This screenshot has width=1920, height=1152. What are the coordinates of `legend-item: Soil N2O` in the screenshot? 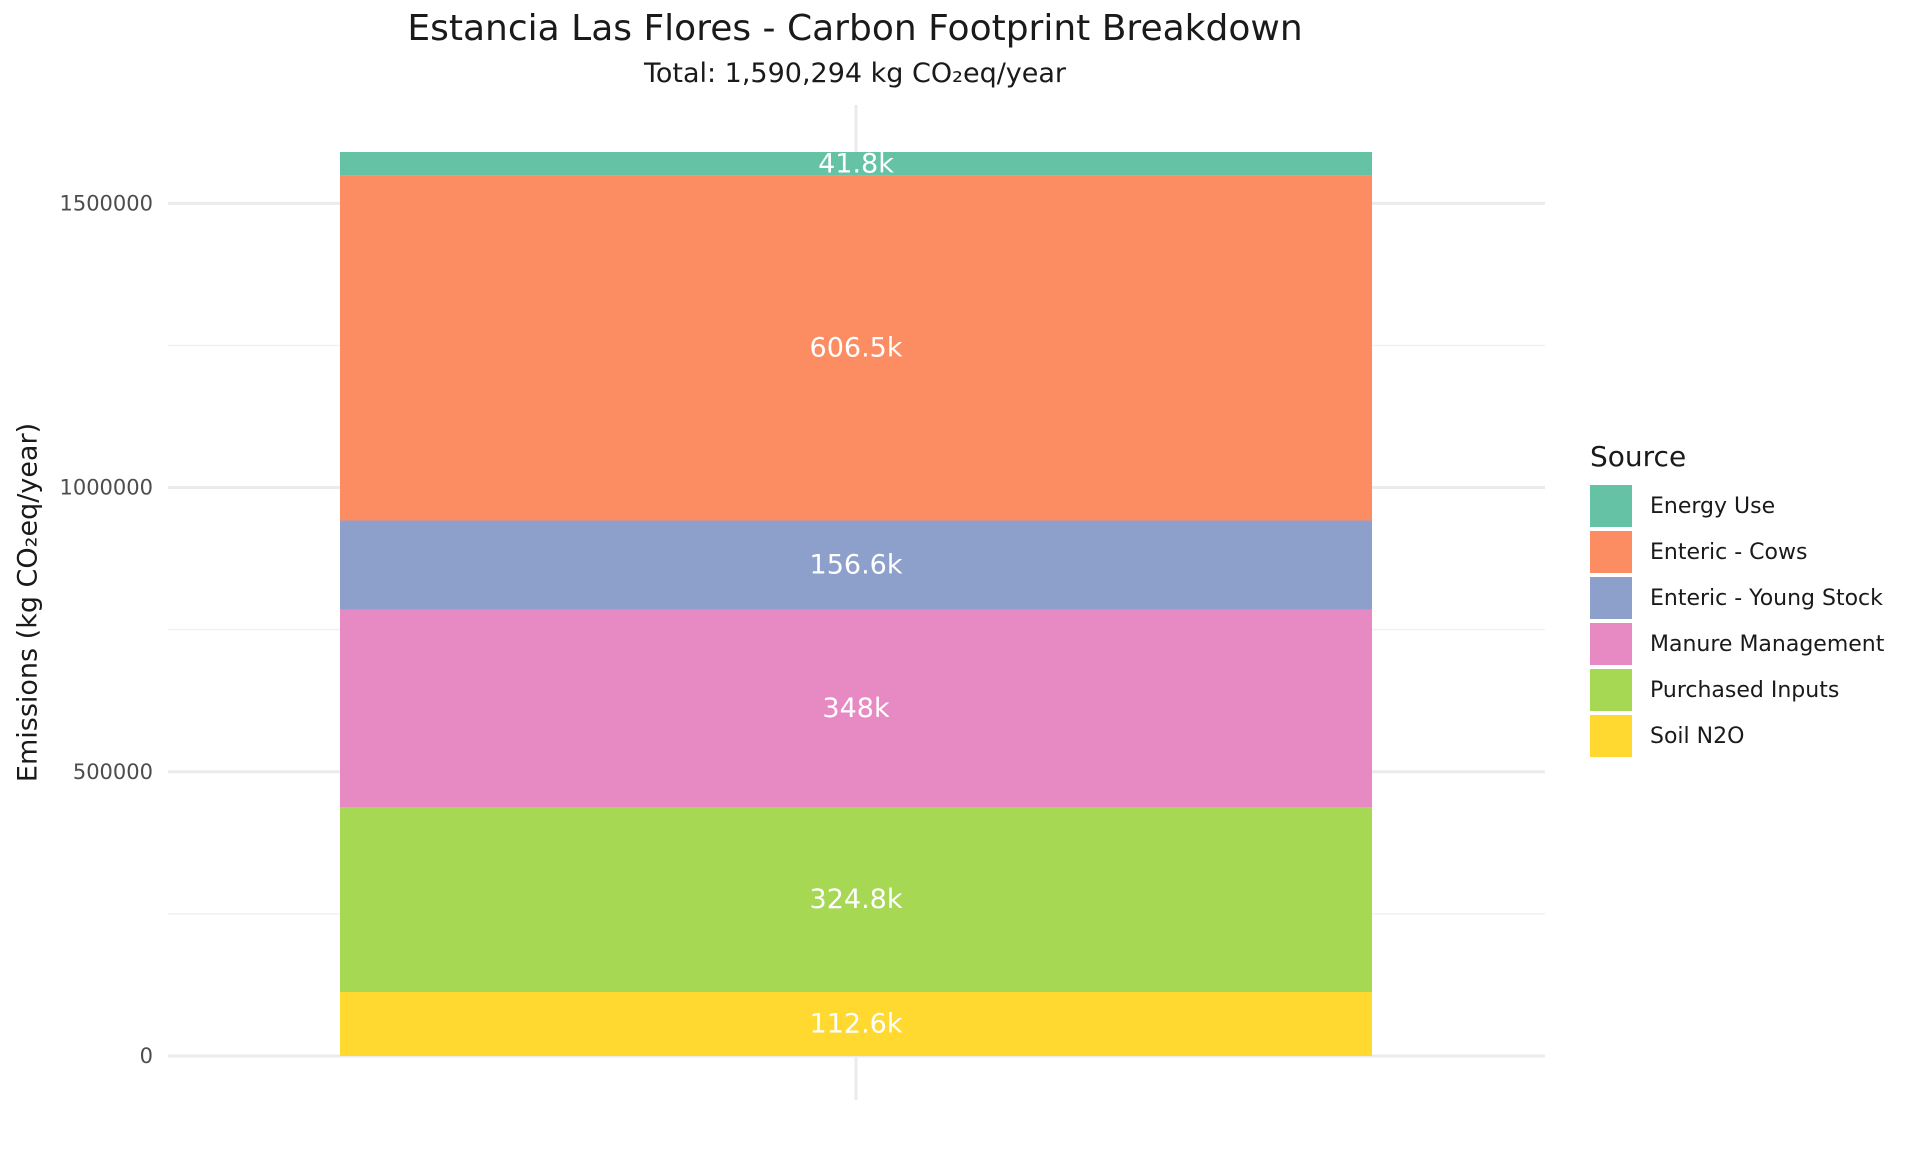 It's located at (1737, 736).